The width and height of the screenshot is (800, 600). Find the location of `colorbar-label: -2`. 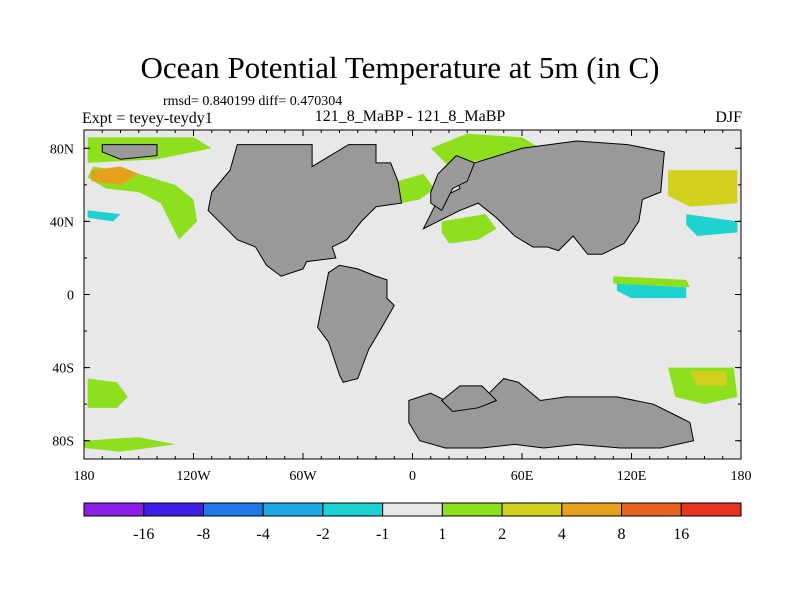

colorbar-label: -2 is located at coordinates (322, 534).